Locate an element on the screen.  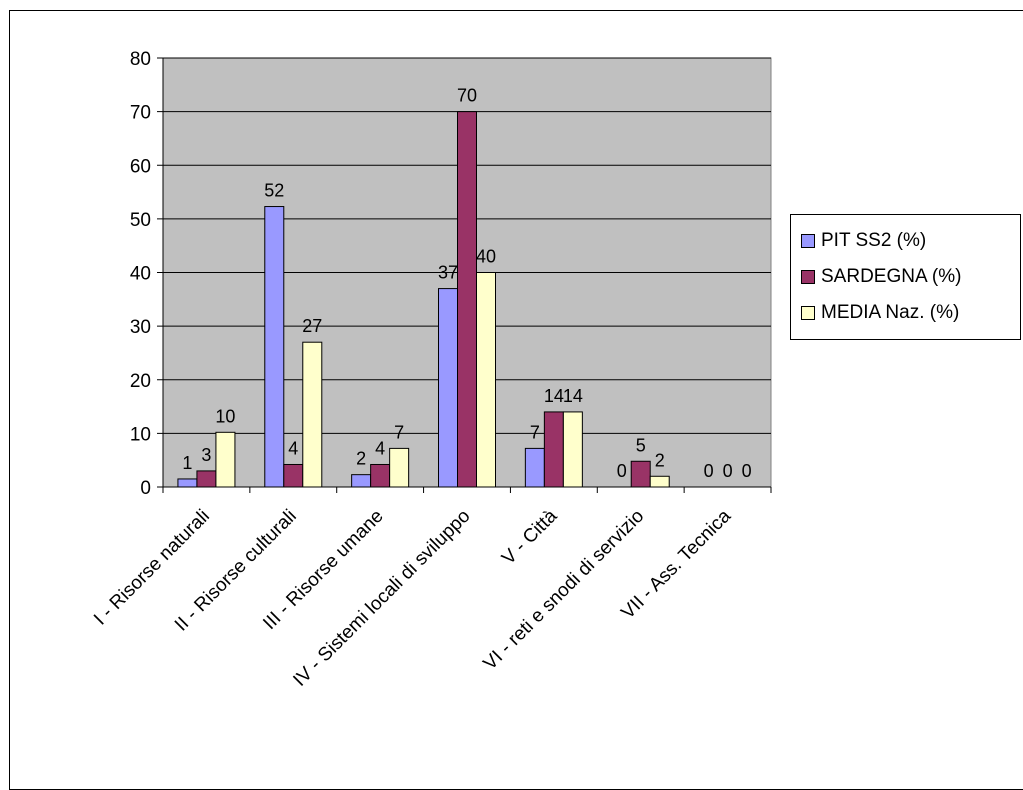
legend-swatch-sardegna is located at coordinates (808, 277).